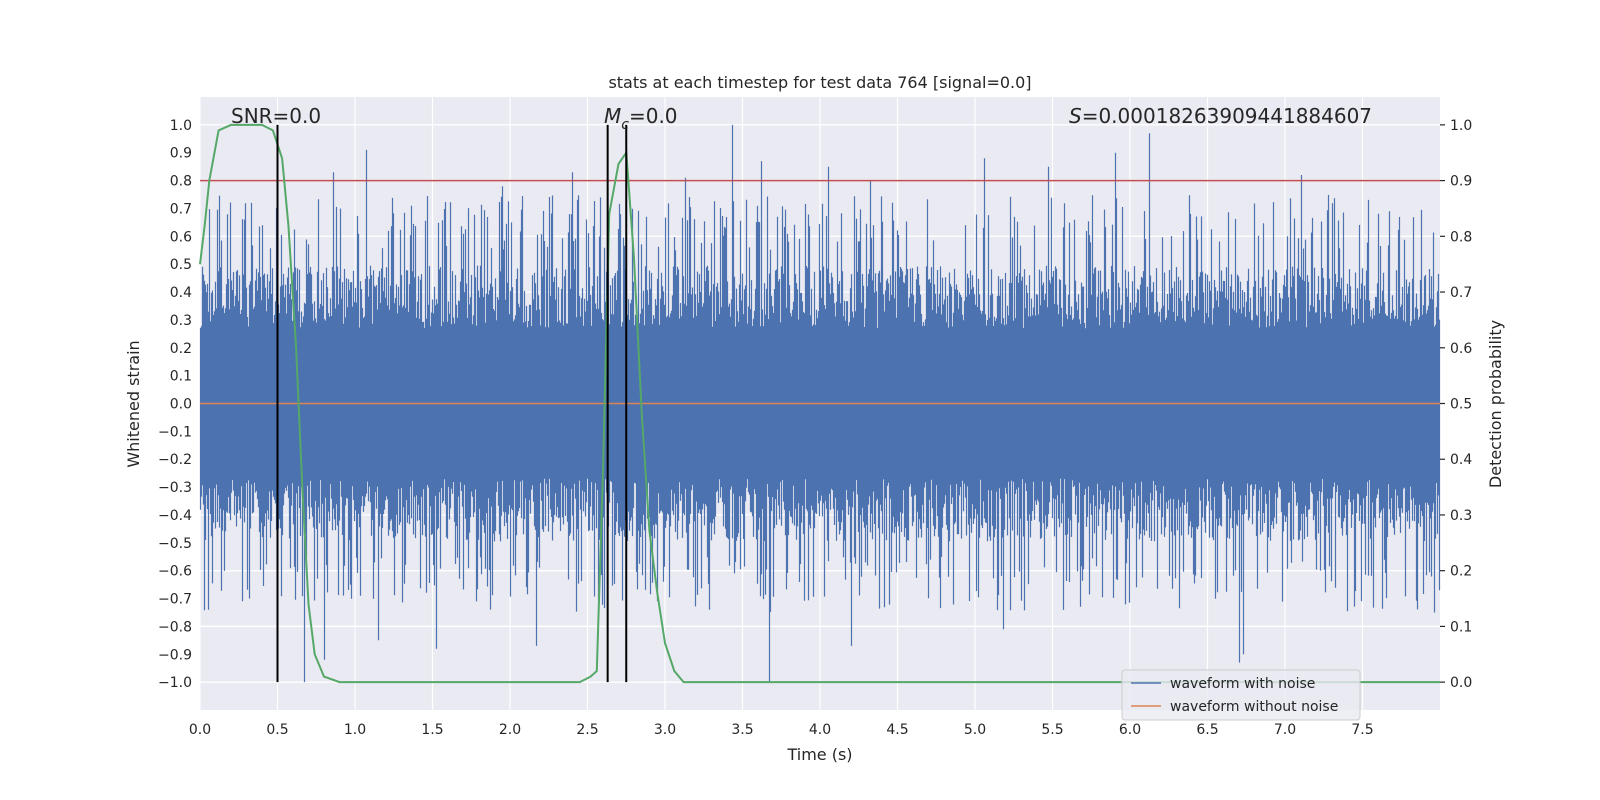 This screenshot has width=1600, height=800. What do you see at coordinates (200, 730) in the screenshot?
I see `x-tick-label: 0.0` at bounding box center [200, 730].